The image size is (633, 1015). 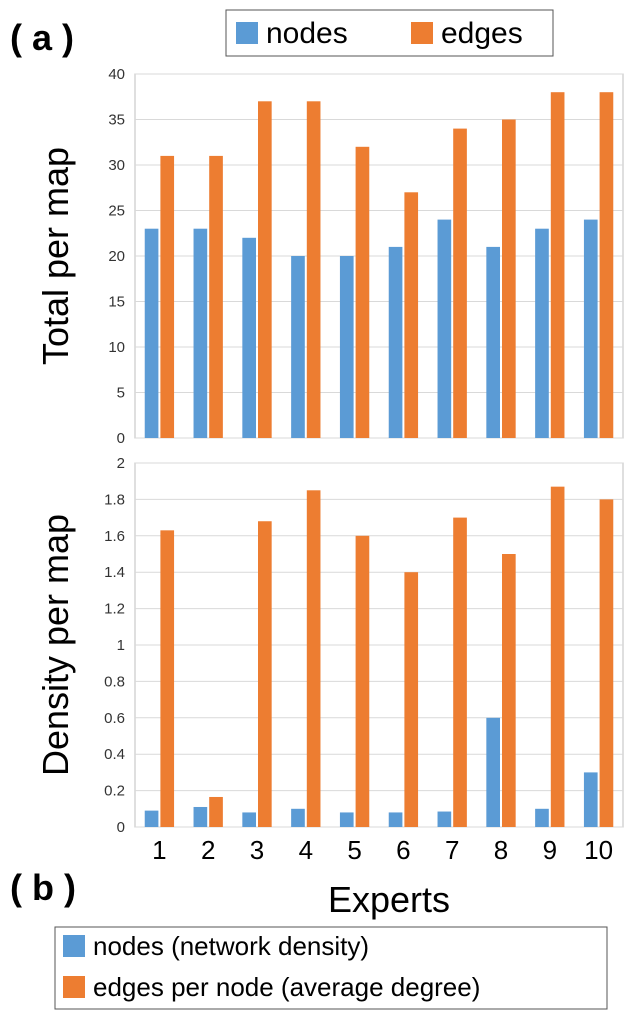 What do you see at coordinates (121, 438) in the screenshot?
I see `top-y-tick-label: 0` at bounding box center [121, 438].